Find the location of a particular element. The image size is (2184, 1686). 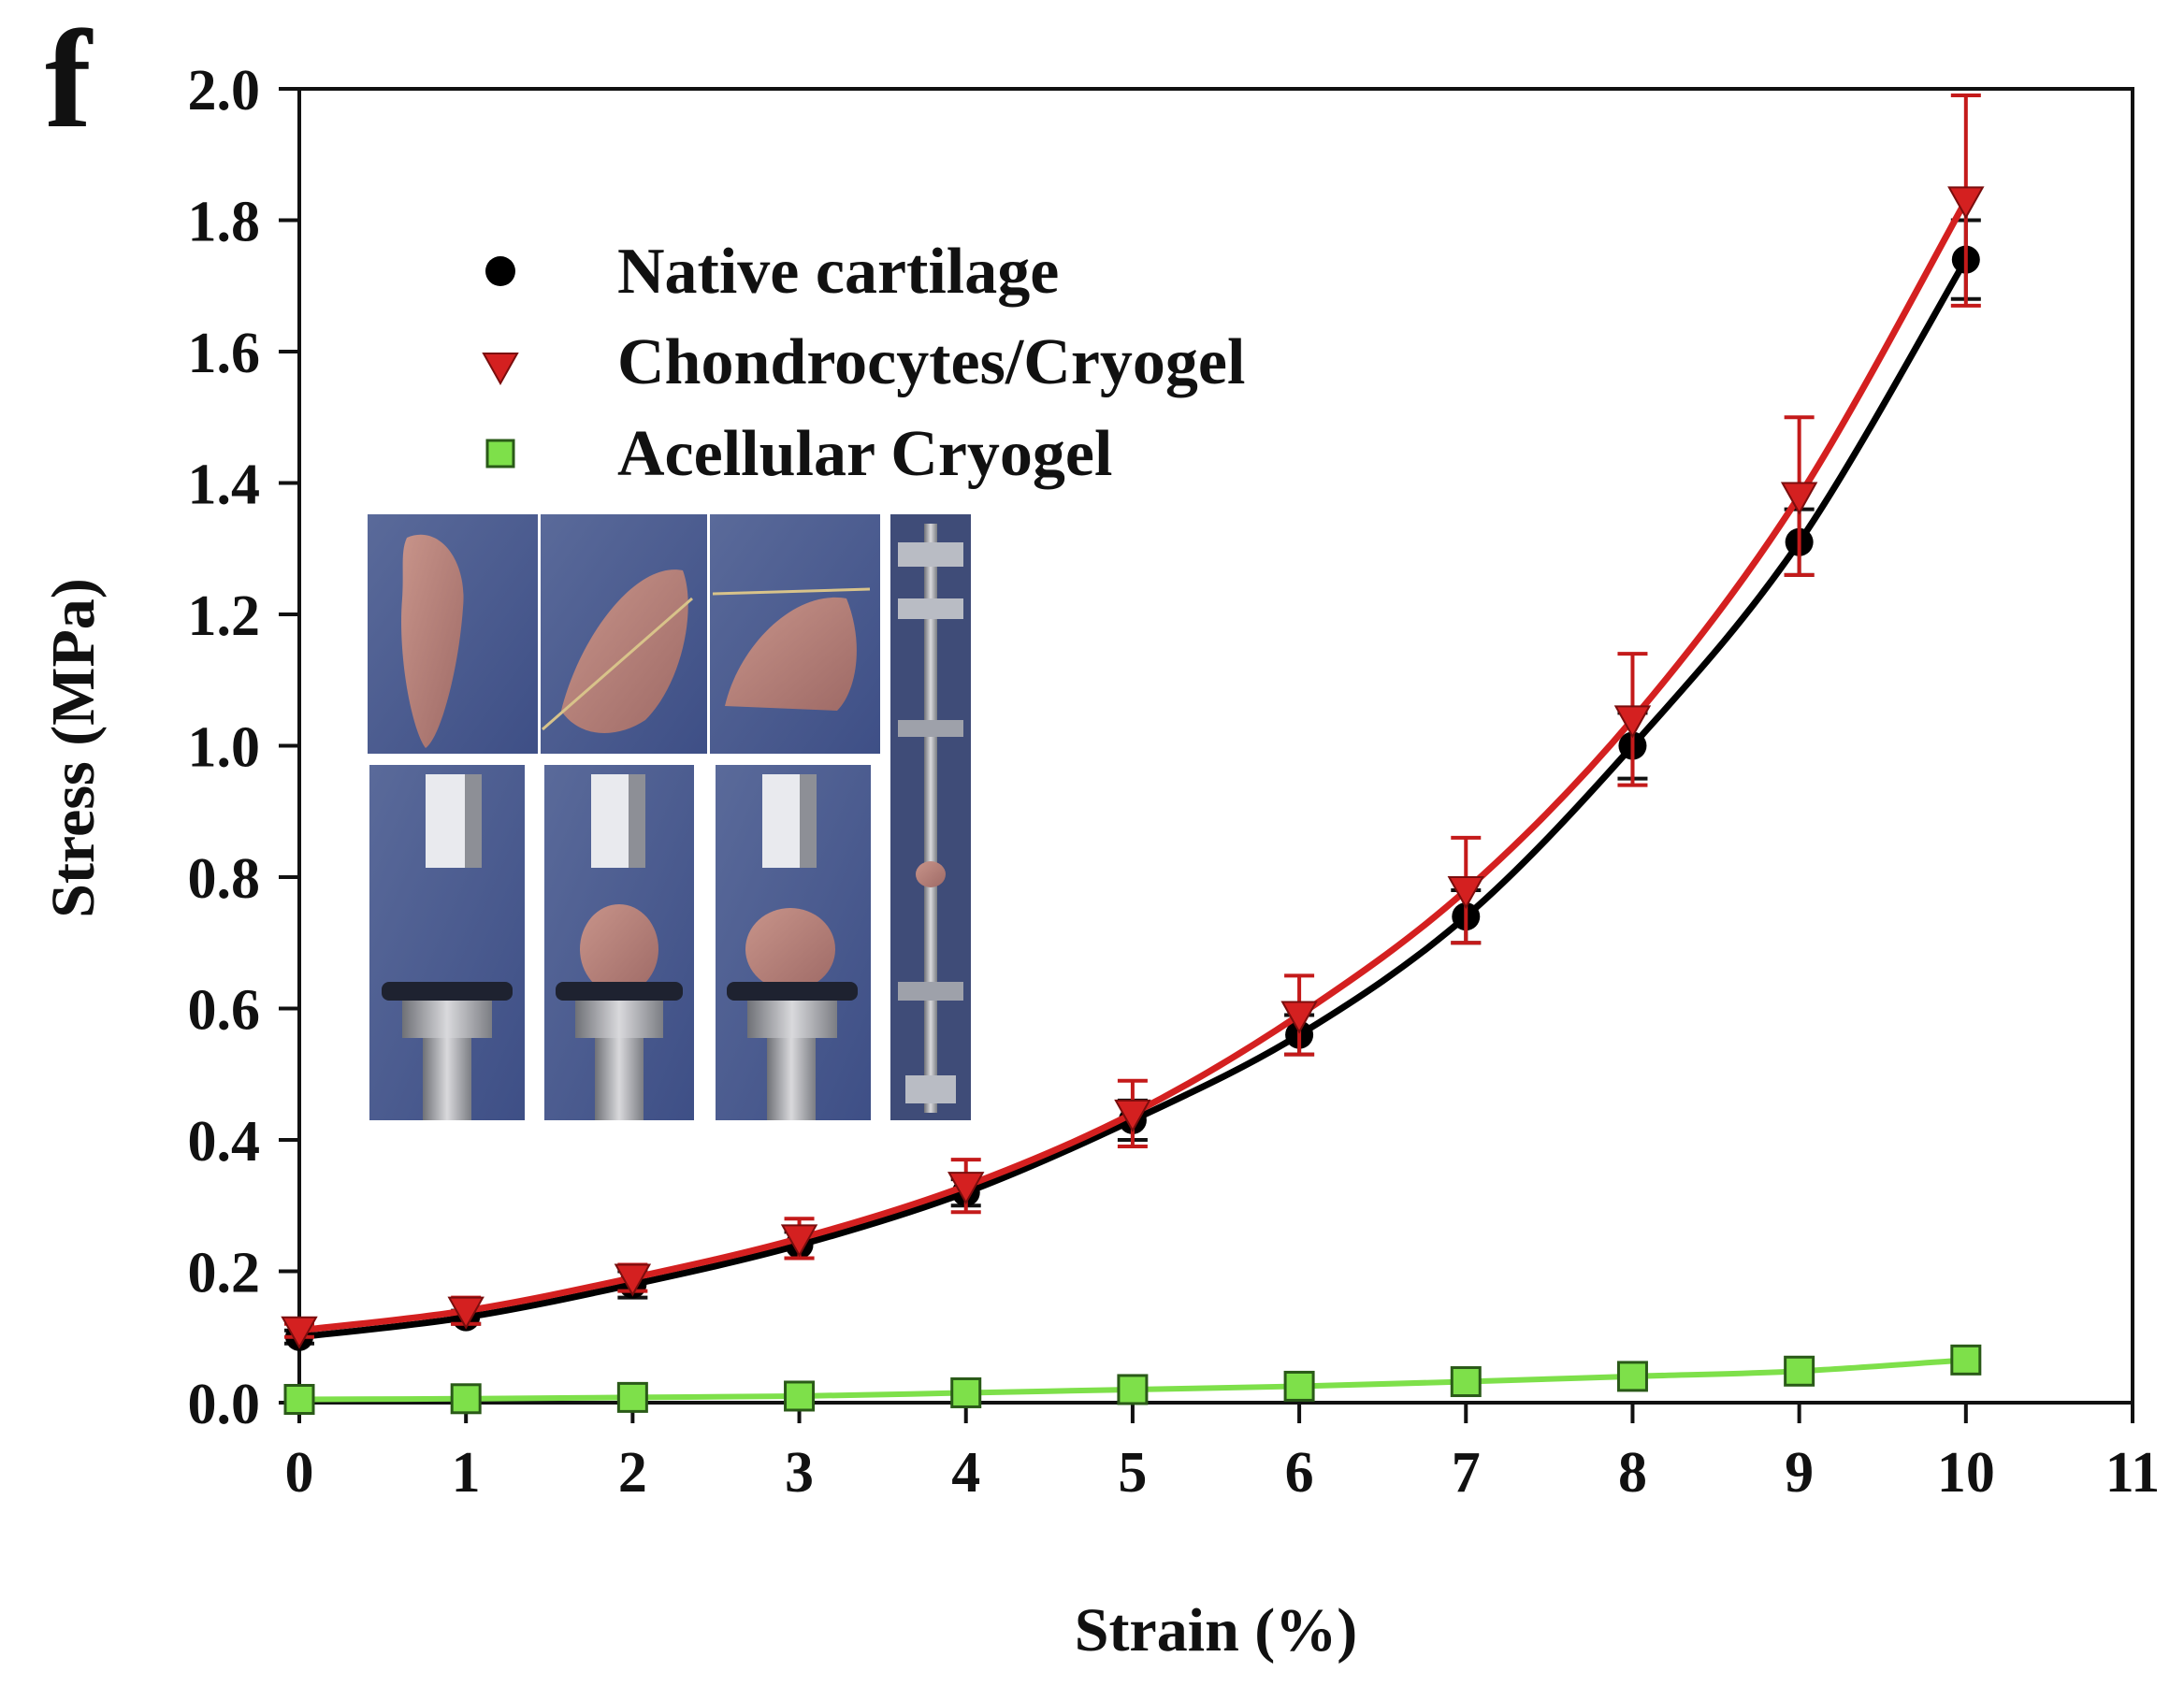

x-tick-label: 9 is located at coordinates (1799, 1473).